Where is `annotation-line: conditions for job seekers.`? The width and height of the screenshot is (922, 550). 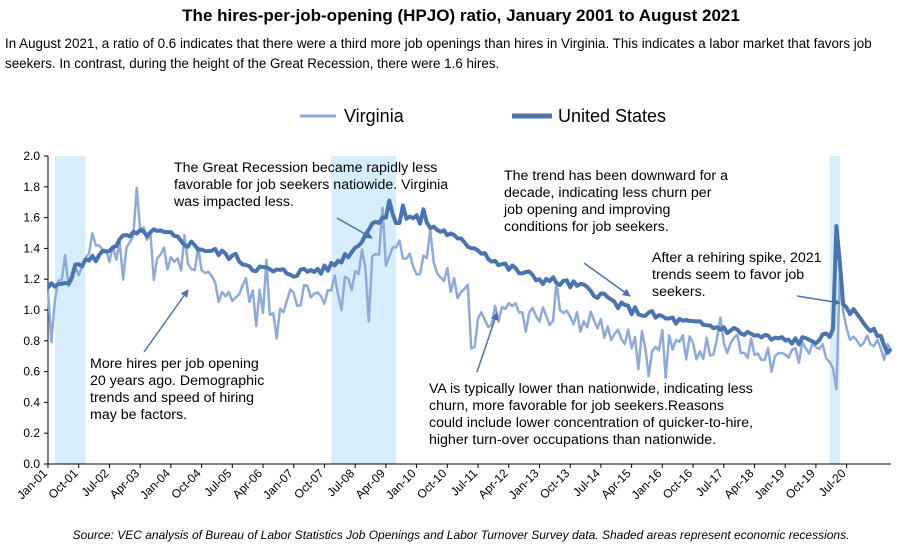
annotation-line: conditions for job seekers. is located at coordinates (586, 227).